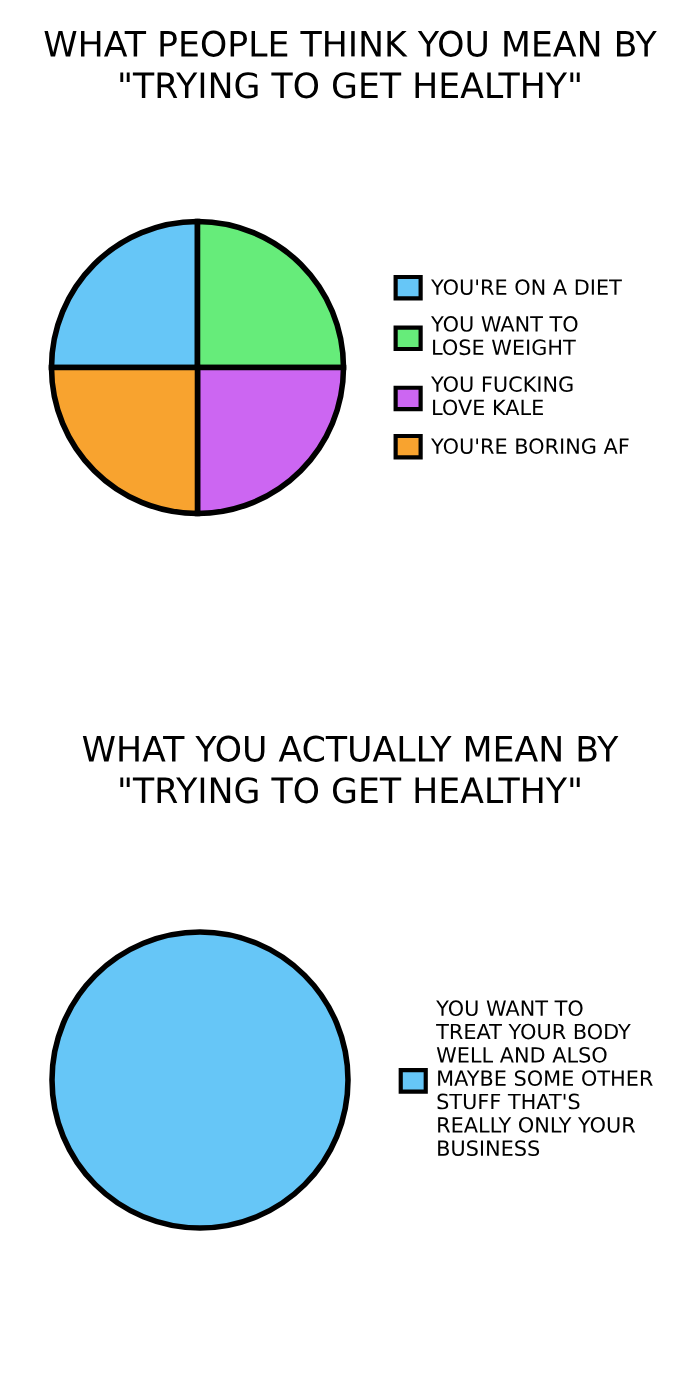 The image size is (700, 1400). What do you see at coordinates (350, 769) in the screenshot?
I see `chart-title: WHAT YOU ACTUALLY MEAN BY "TRYING TO GET HEALTHY"` at bounding box center [350, 769].